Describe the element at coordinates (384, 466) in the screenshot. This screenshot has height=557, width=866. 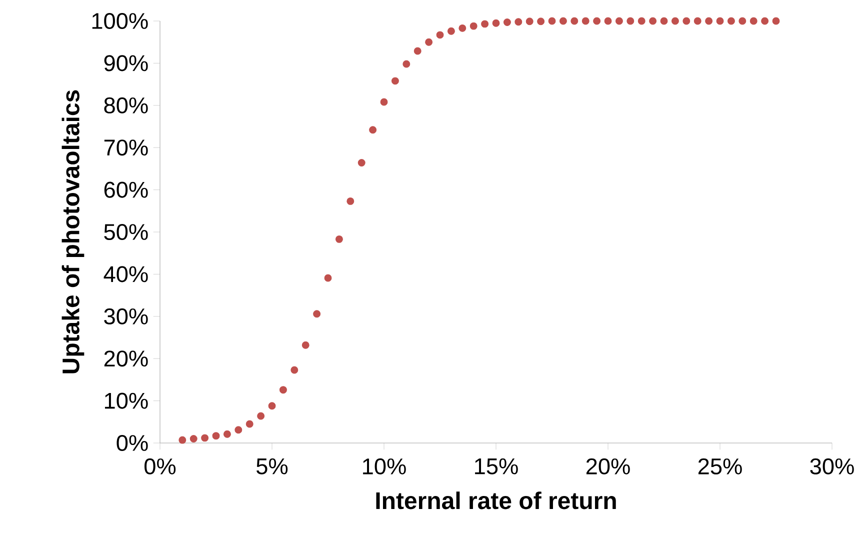
I see `x-tick-label: 10%` at that location.